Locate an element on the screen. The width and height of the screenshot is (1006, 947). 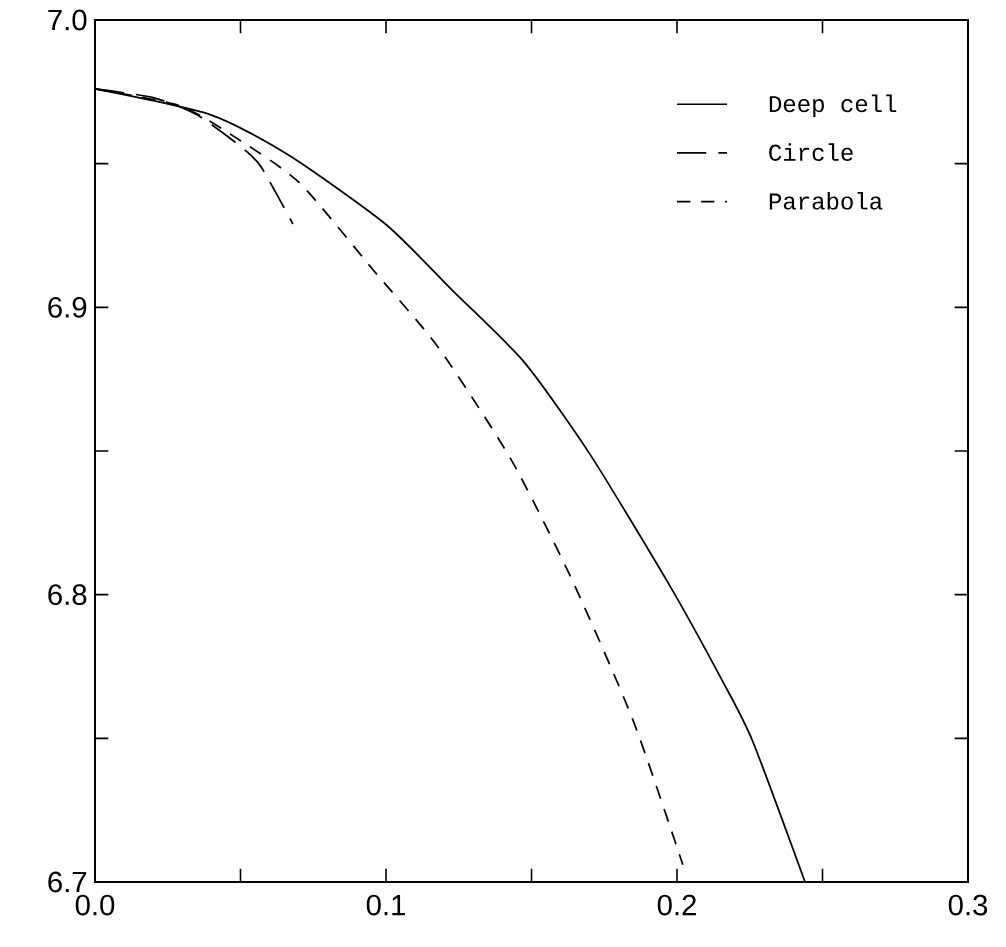
y-tick-label: 6.9 is located at coordinates (67, 307).